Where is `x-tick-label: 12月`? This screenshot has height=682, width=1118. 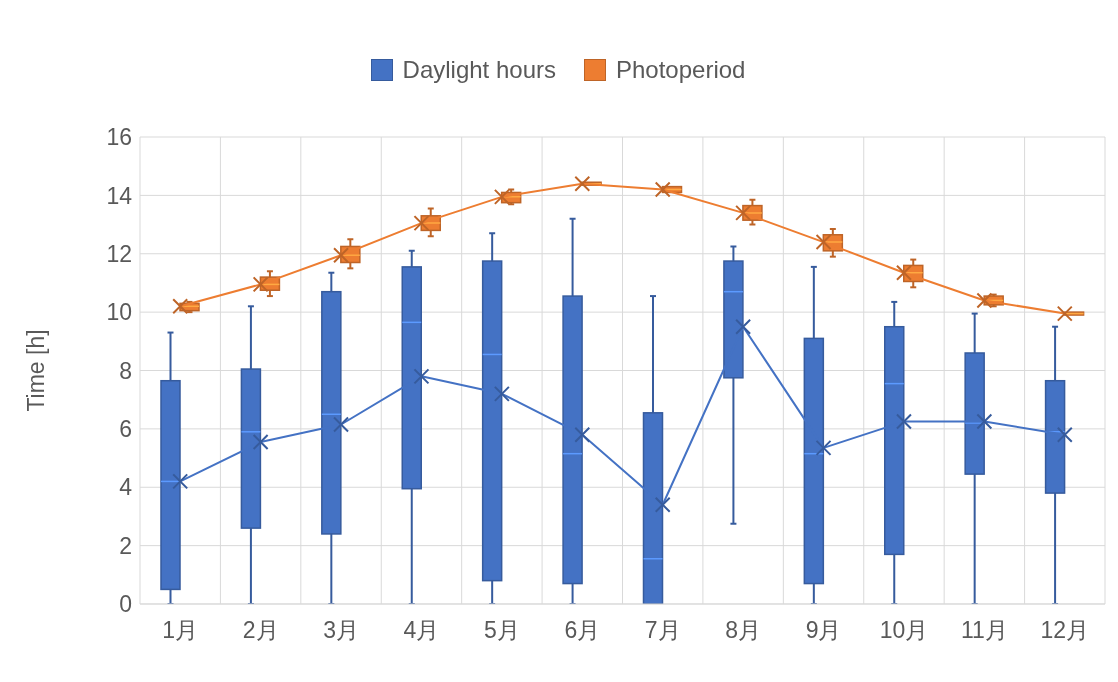 x-tick-label: 12月 is located at coordinates (1065, 630).